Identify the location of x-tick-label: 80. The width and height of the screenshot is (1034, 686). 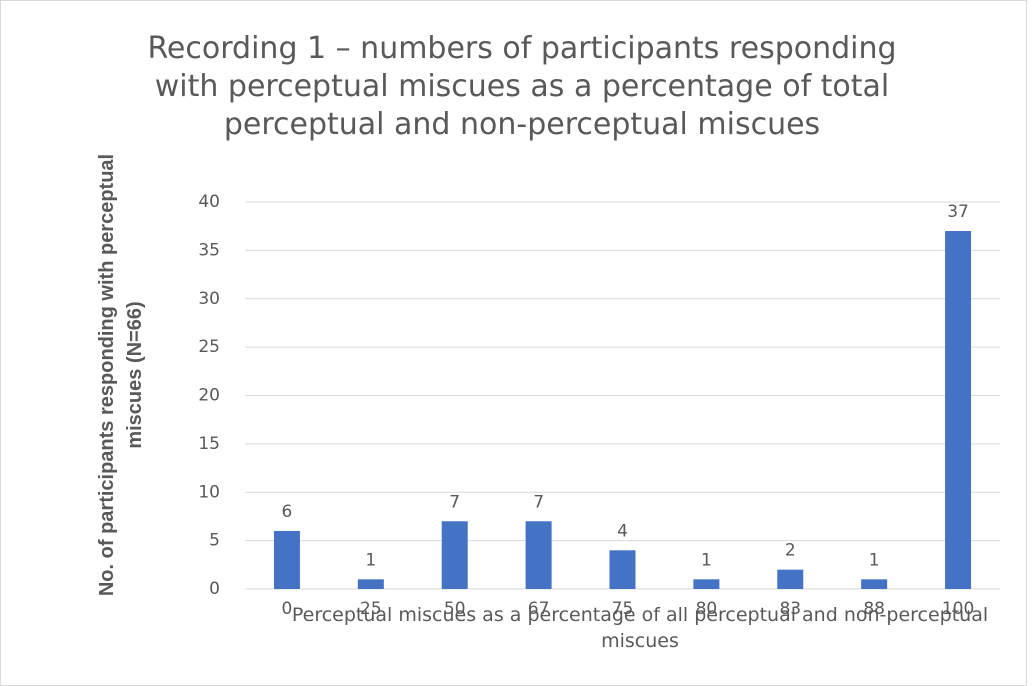
(707, 609).